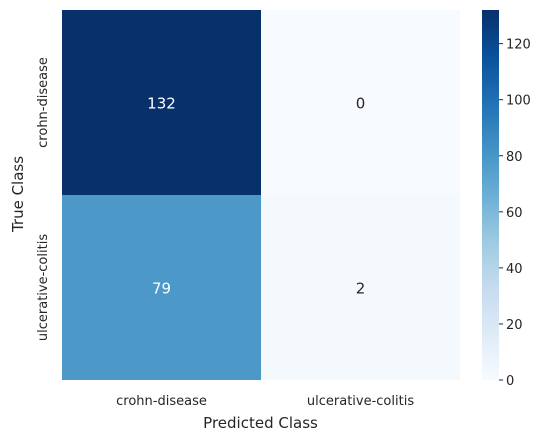  Describe the element at coordinates (43, 199) in the screenshot. I see `y-axis-ticks: crohn-disease ulcerative-colitis` at that location.